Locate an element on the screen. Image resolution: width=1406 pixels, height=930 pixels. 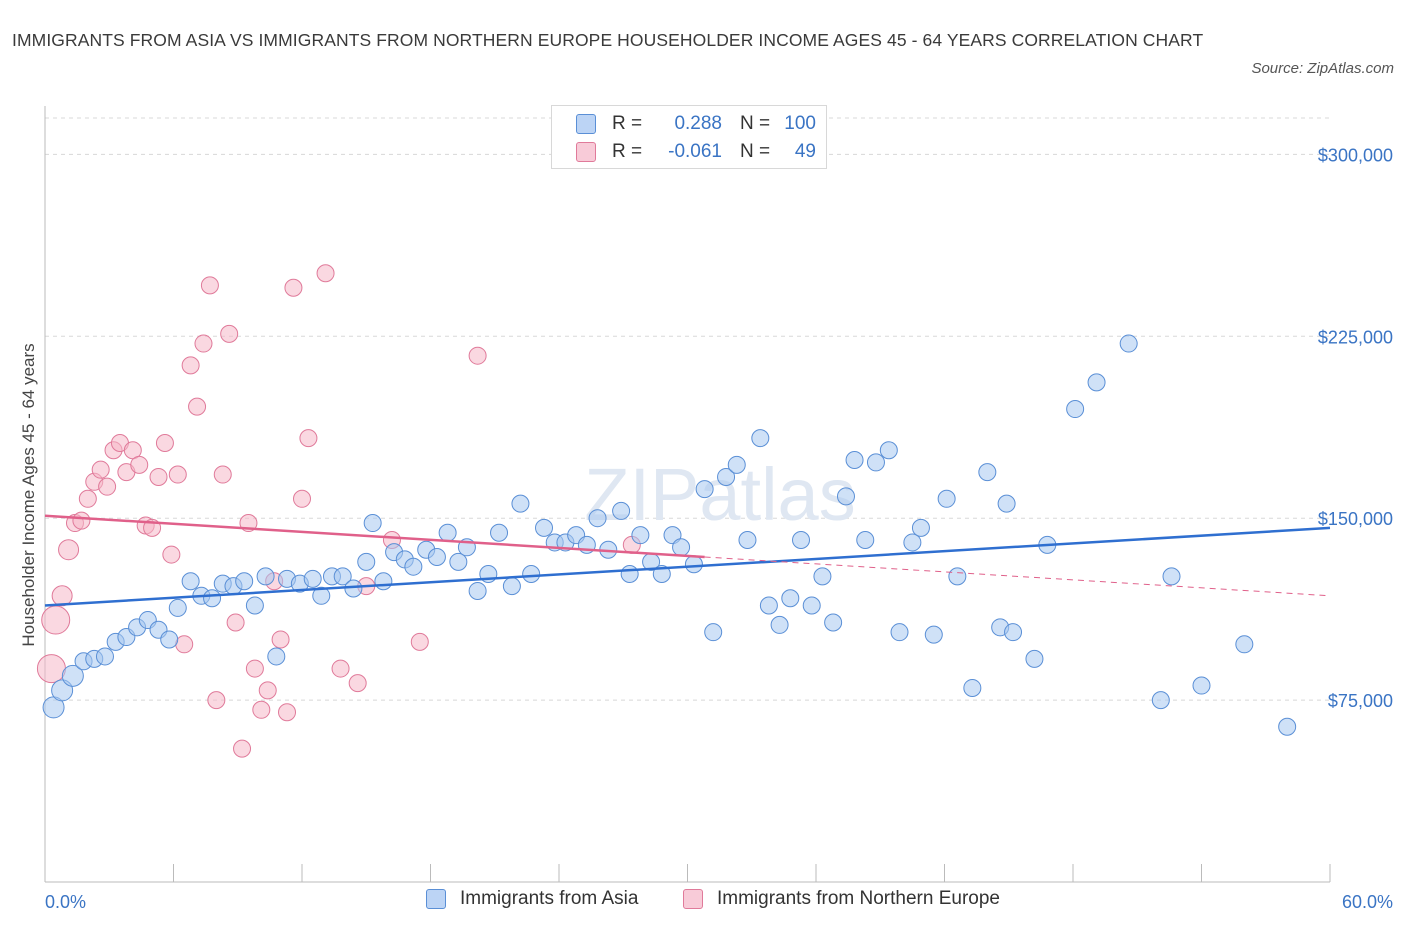
trend-lines is located at coordinates (687, 560).